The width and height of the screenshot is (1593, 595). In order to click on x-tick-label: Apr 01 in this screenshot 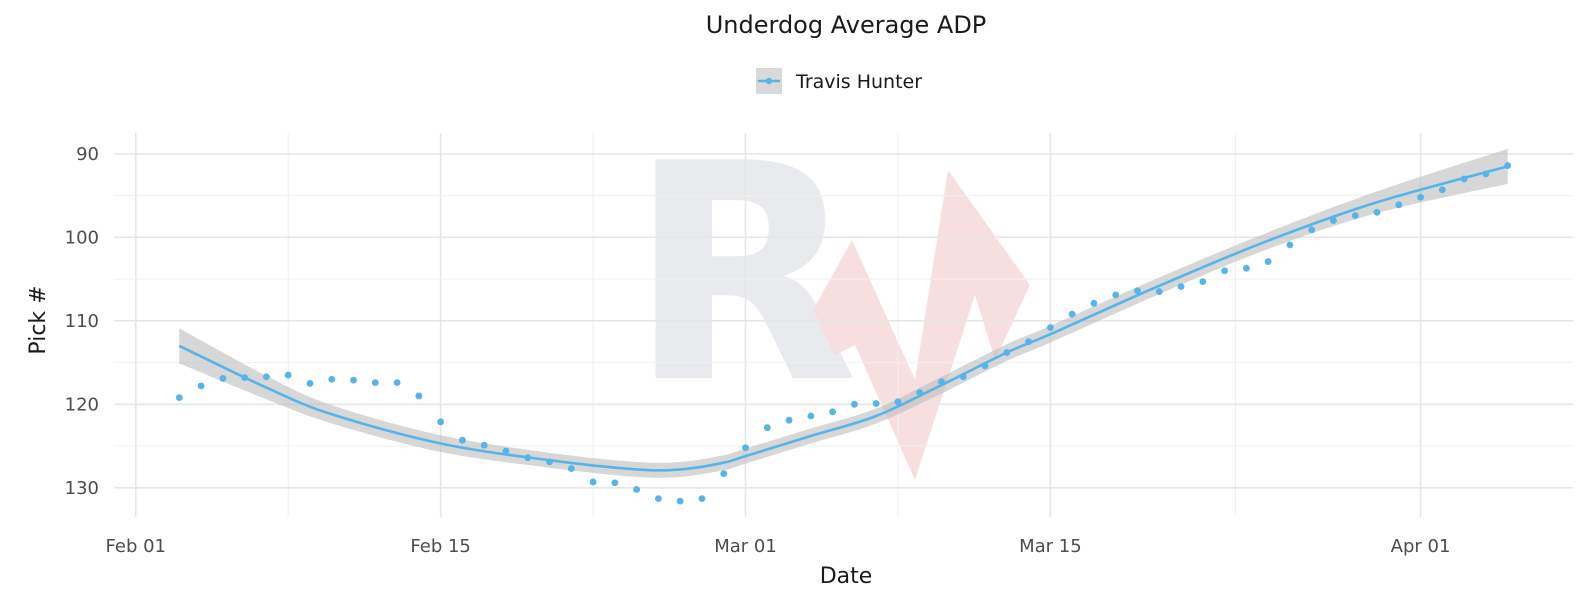, I will do `click(1421, 546)`.